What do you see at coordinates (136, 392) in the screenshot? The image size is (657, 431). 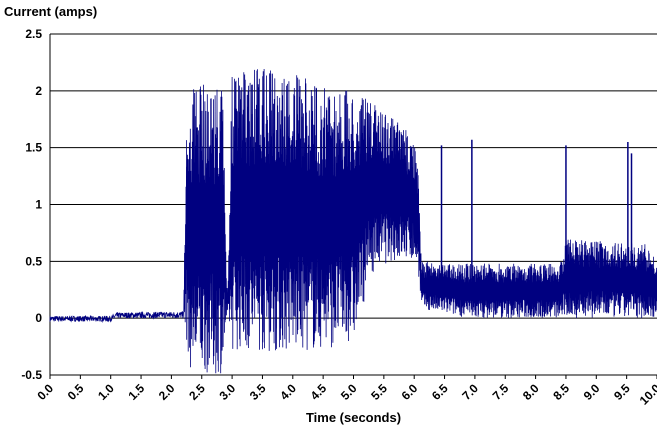 I see `x-tick-label: 1.5` at bounding box center [136, 392].